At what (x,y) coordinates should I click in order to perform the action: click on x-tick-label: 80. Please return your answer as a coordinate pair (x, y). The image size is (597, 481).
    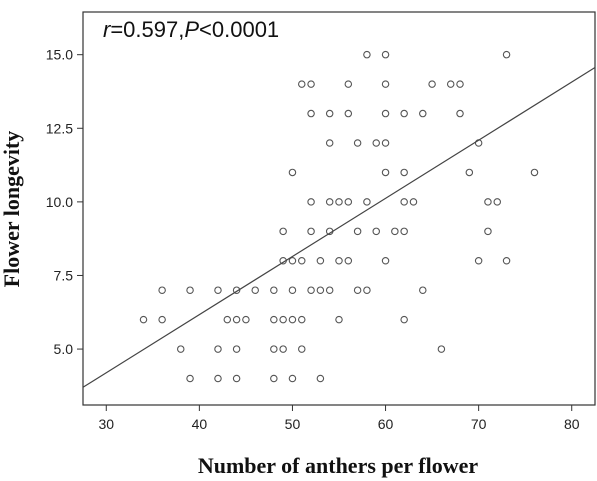
    Looking at the image, I should click on (572, 424).